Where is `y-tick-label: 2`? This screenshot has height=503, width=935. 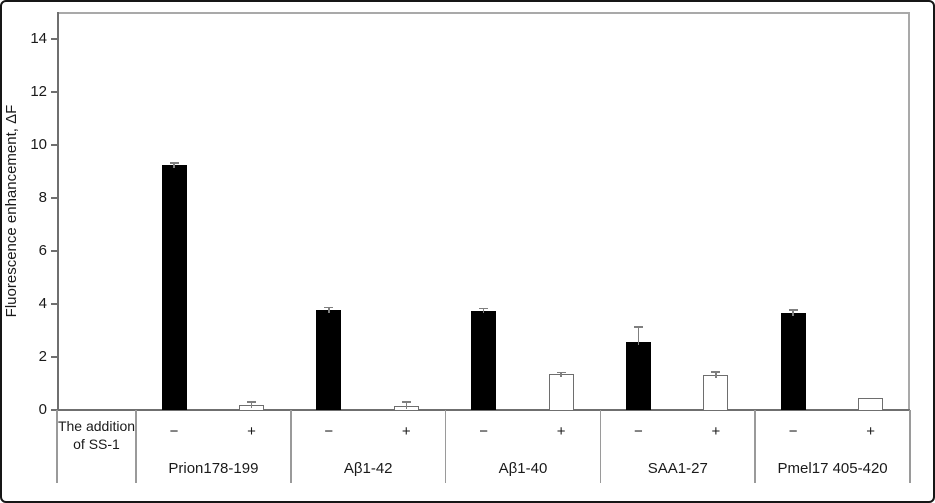
y-tick-label: 2 is located at coordinates (42, 356).